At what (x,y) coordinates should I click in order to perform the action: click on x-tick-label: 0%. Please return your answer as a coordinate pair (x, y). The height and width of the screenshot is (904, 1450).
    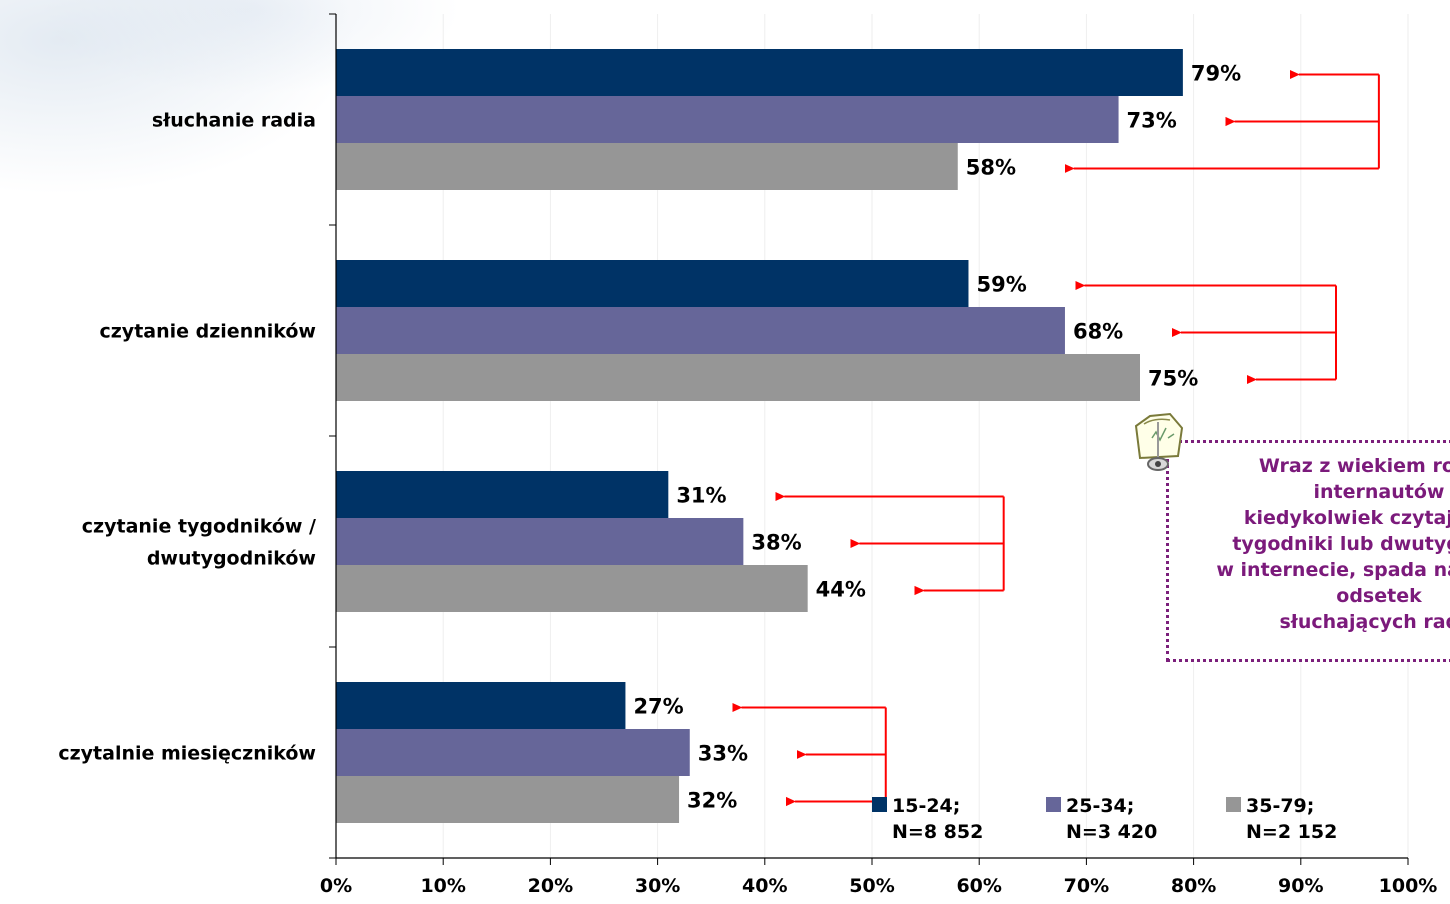
    Looking at the image, I should click on (336, 886).